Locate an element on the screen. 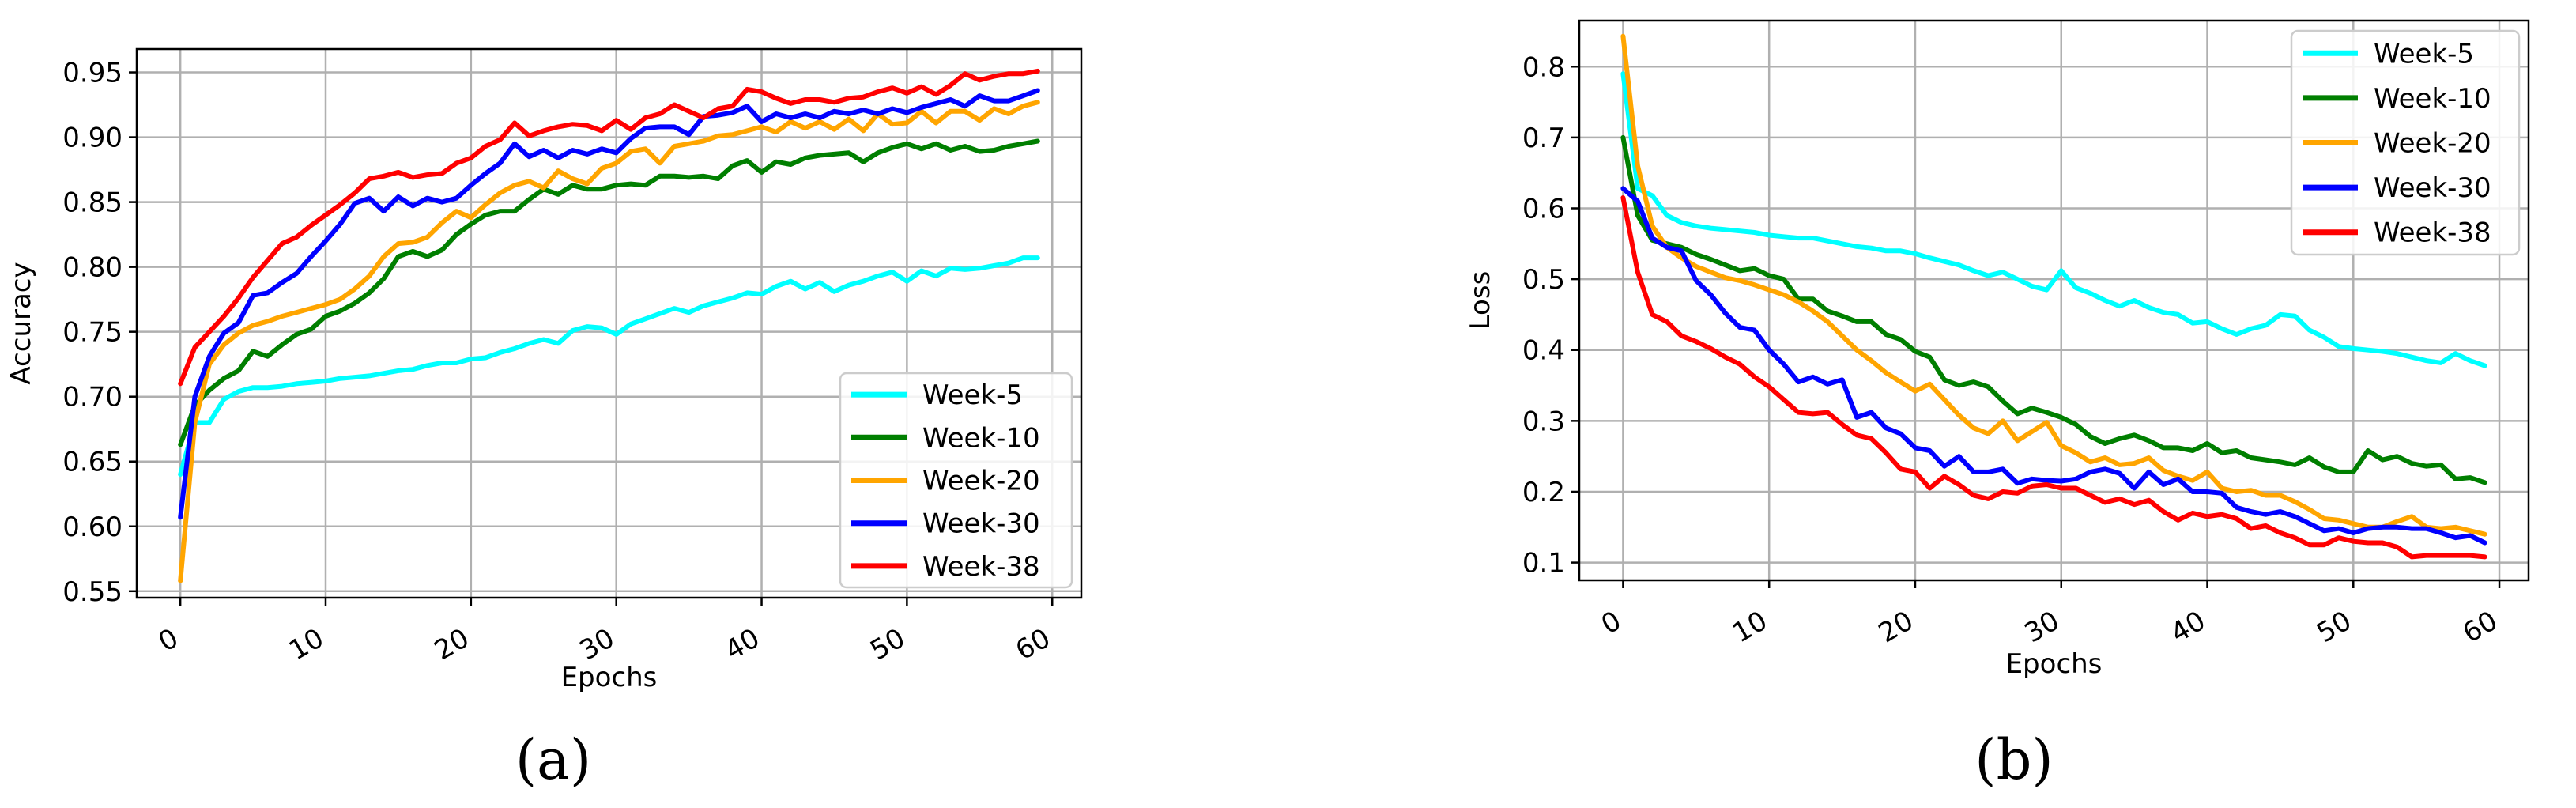  y-axis-label: Accuracy is located at coordinates (21, 323).